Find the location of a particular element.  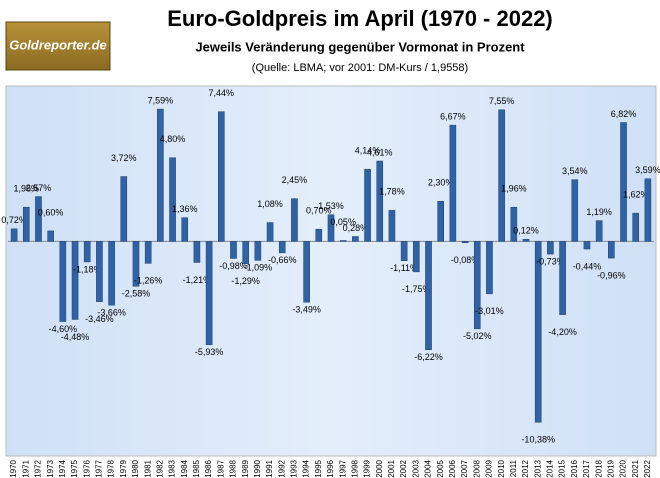

value-label: 6,82% is located at coordinates (624, 114).